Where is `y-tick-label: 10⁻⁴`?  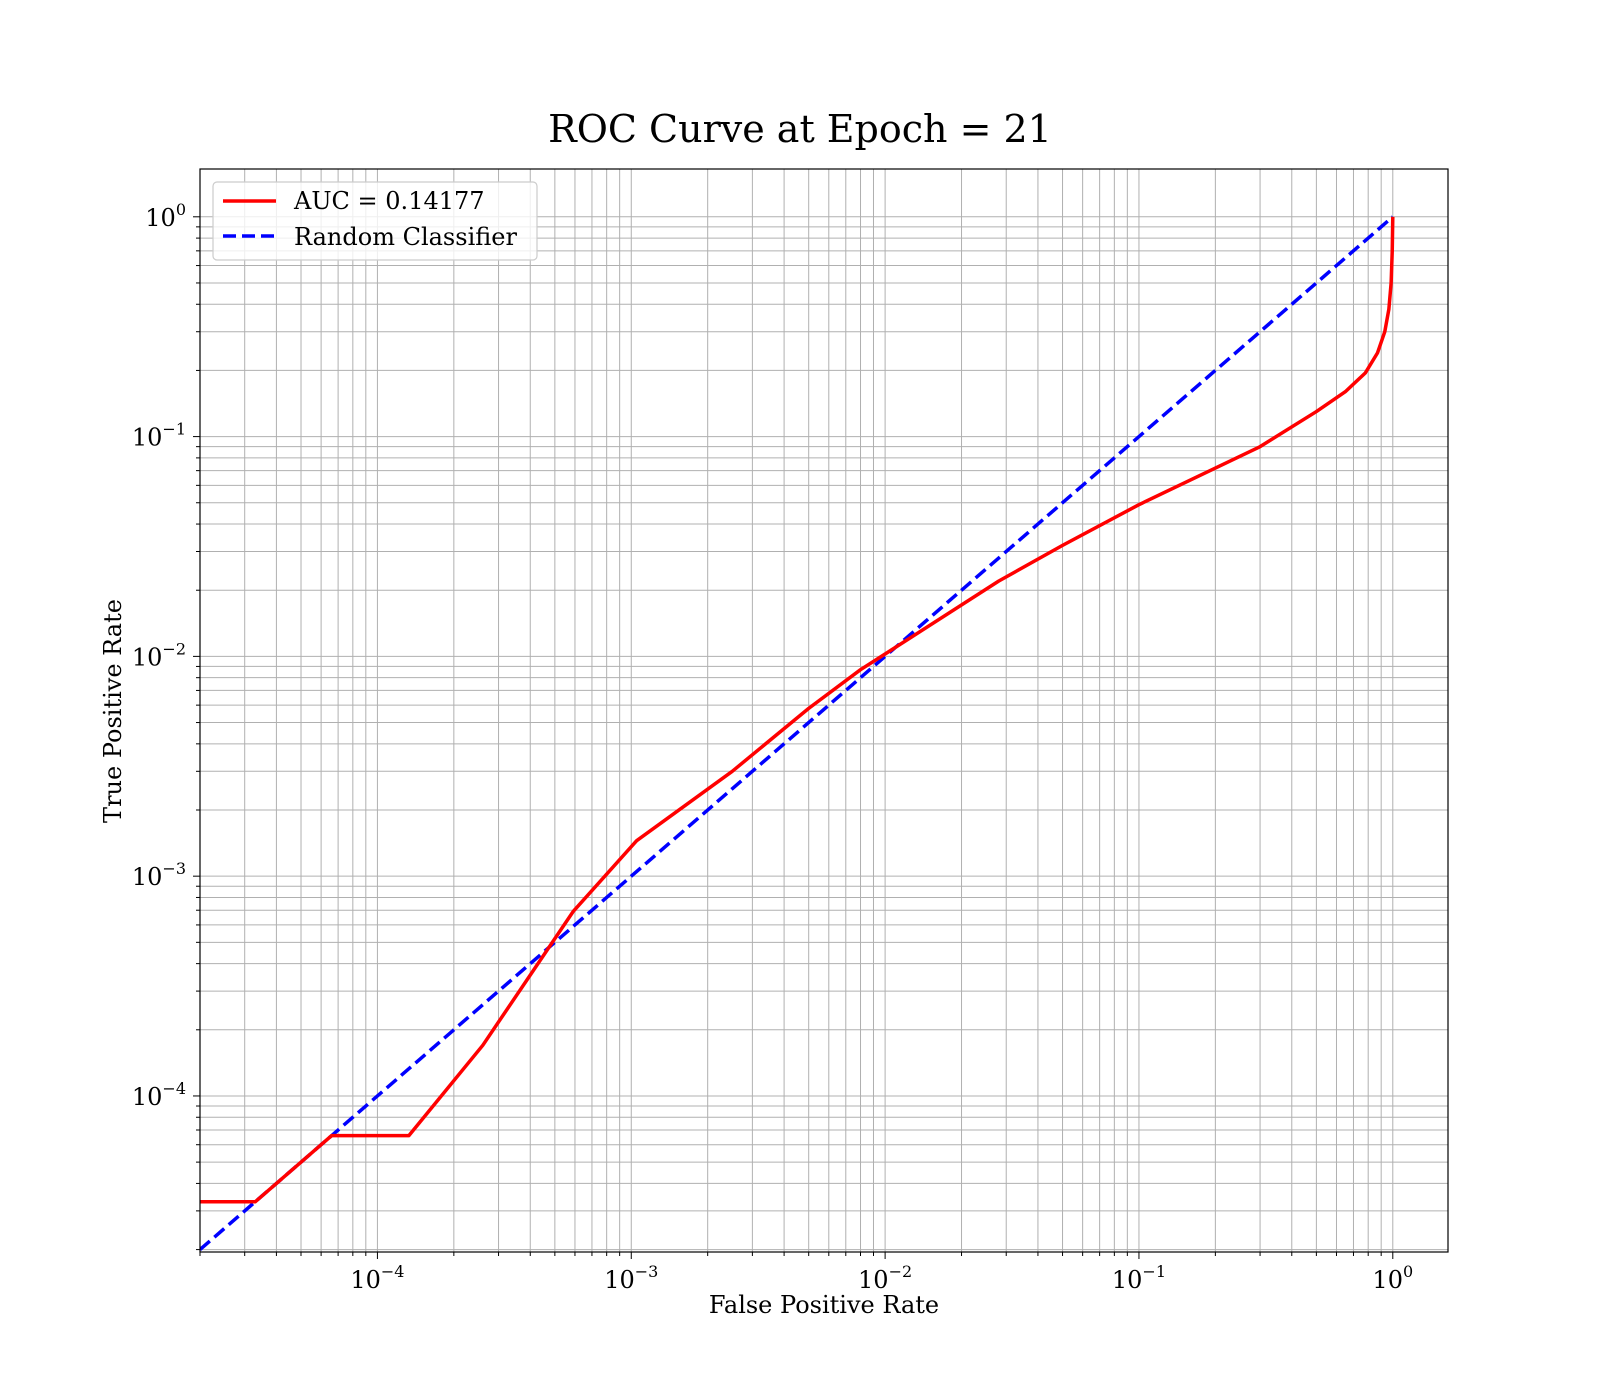 y-tick-label: 10⁻⁴ is located at coordinates (159, 1095).